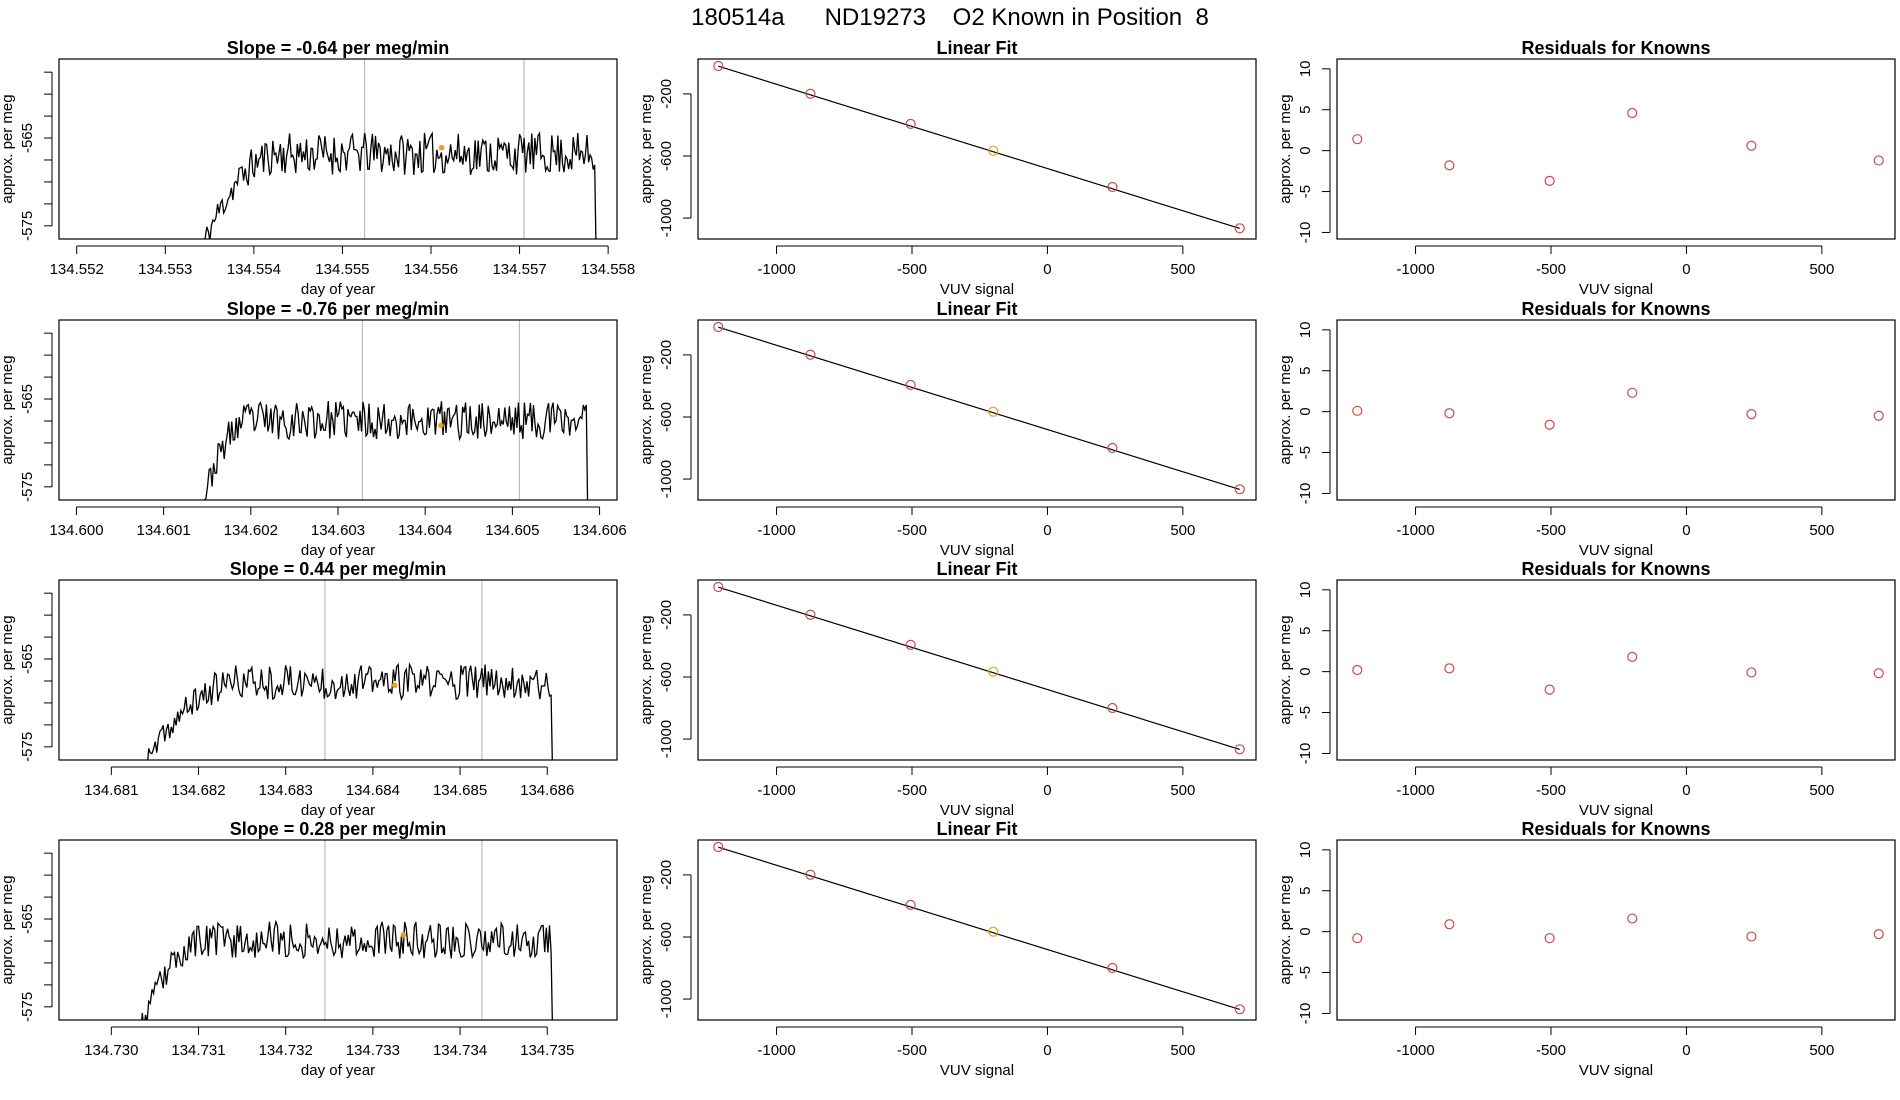 Image resolution: width=1900 pixels, height=1100 pixels. What do you see at coordinates (431, 269) in the screenshot?
I see `x-tick-label: 134.556` at bounding box center [431, 269].